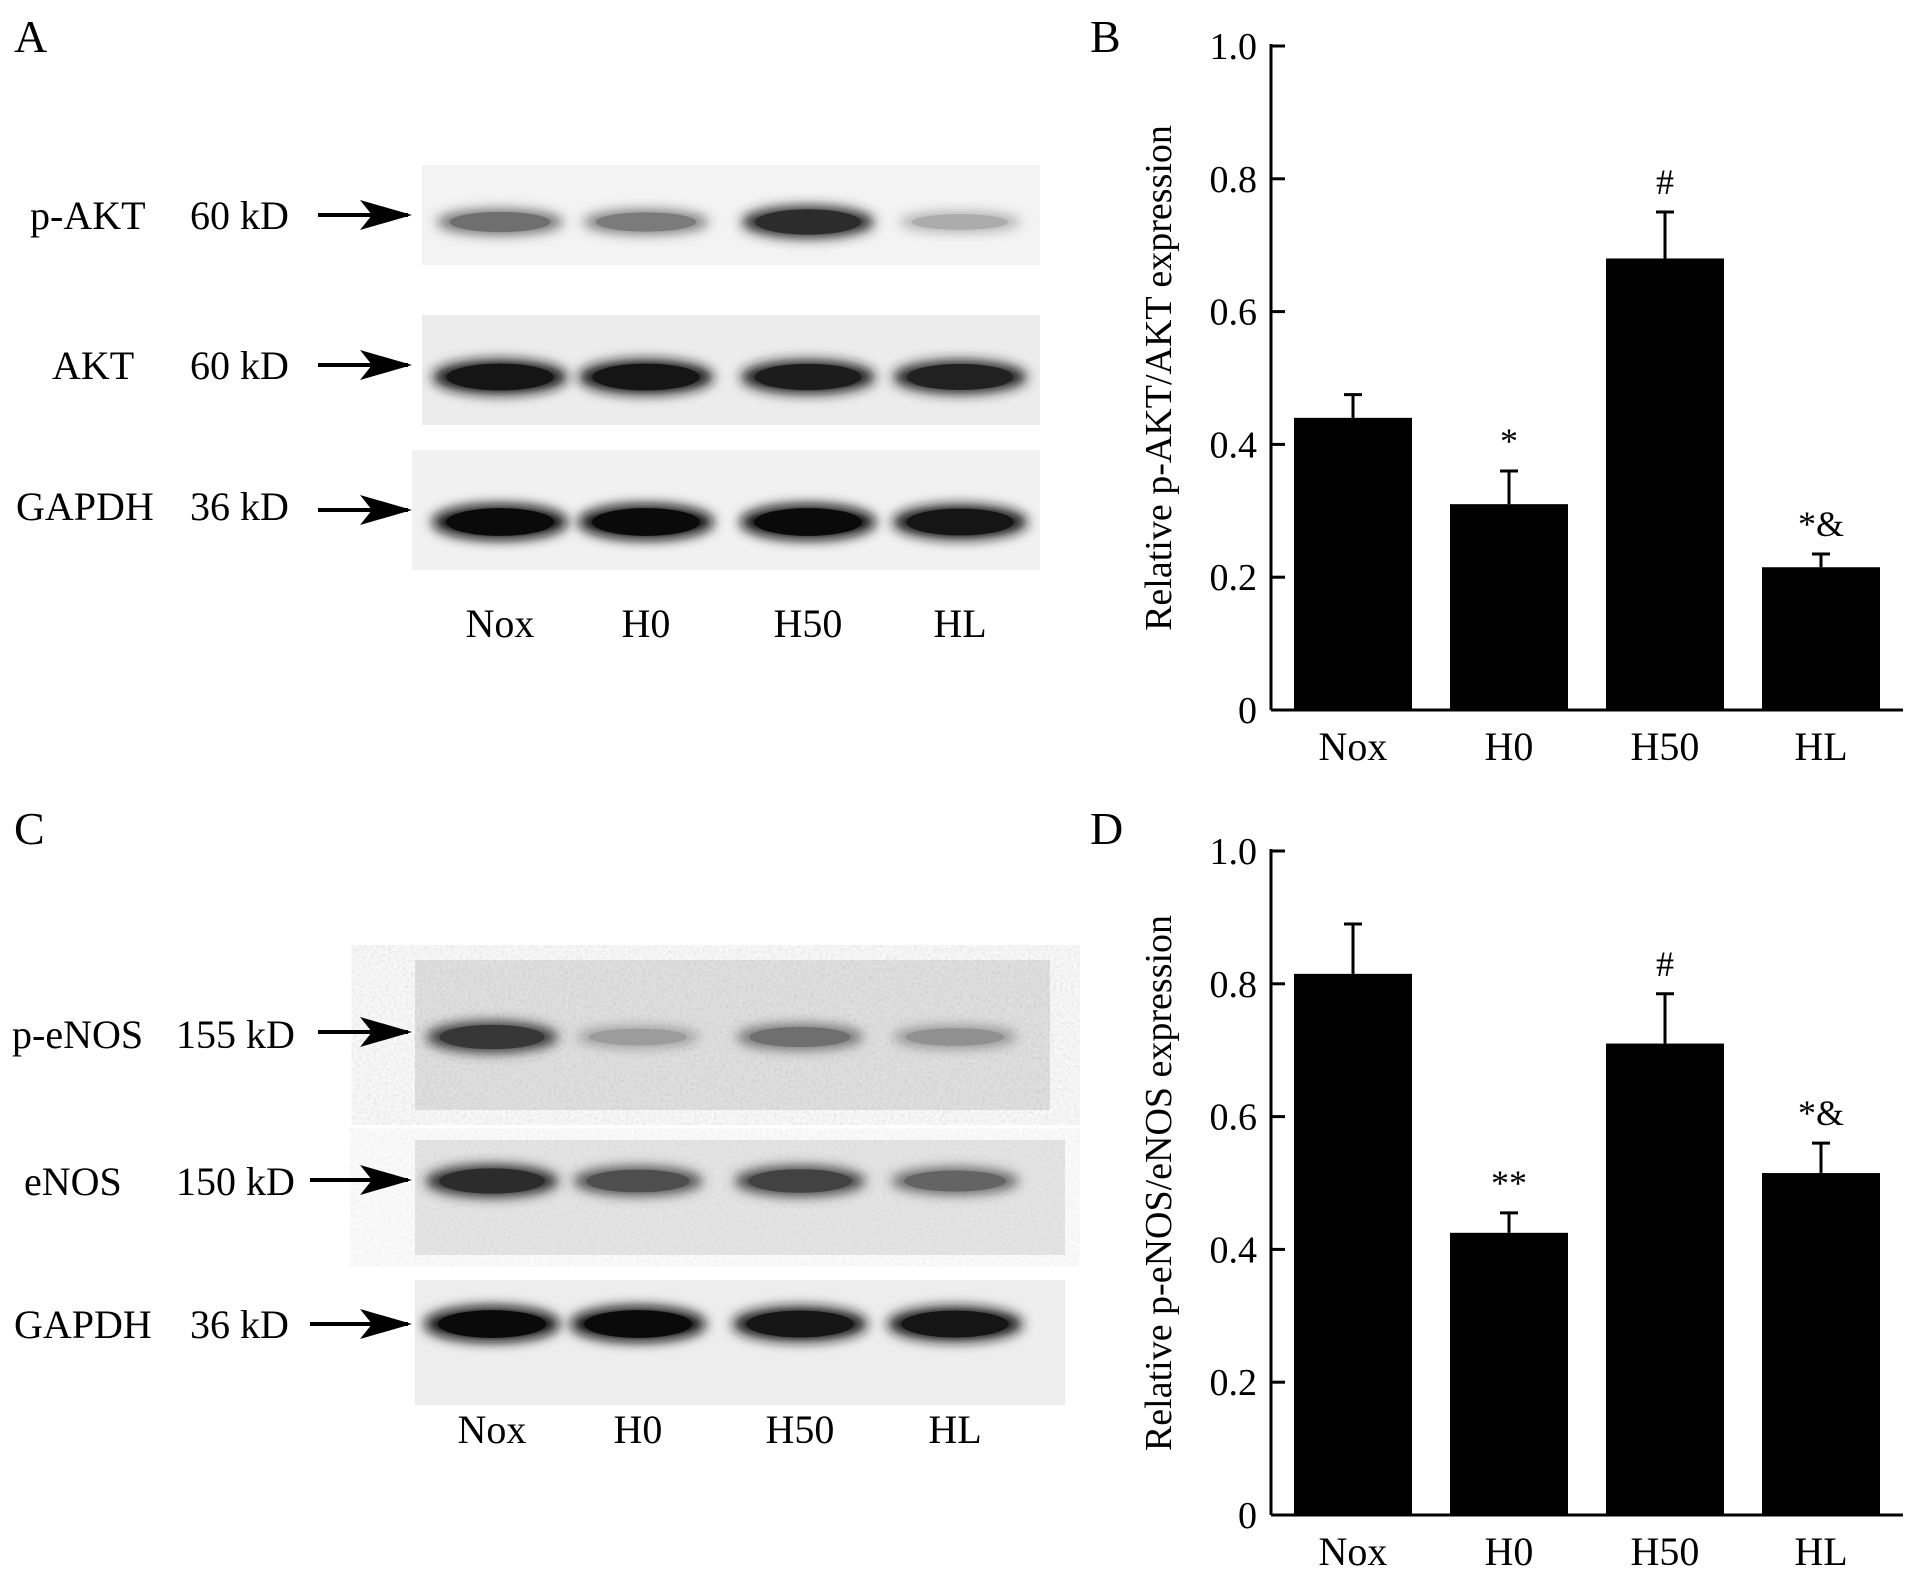  I want to click on significance-marker: **, so click(1509, 1183).